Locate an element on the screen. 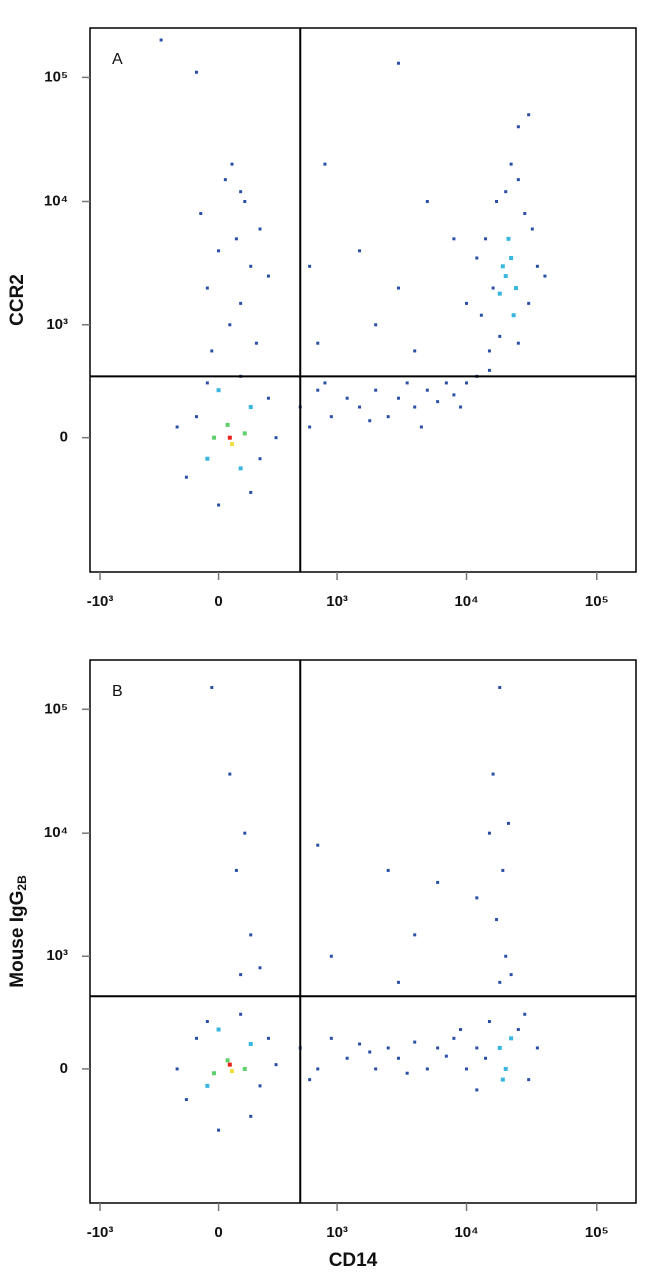 Image resolution: width=650 pixels, height=1276 pixels. y-axis-label-subscript: 2B is located at coordinates (22, 883).